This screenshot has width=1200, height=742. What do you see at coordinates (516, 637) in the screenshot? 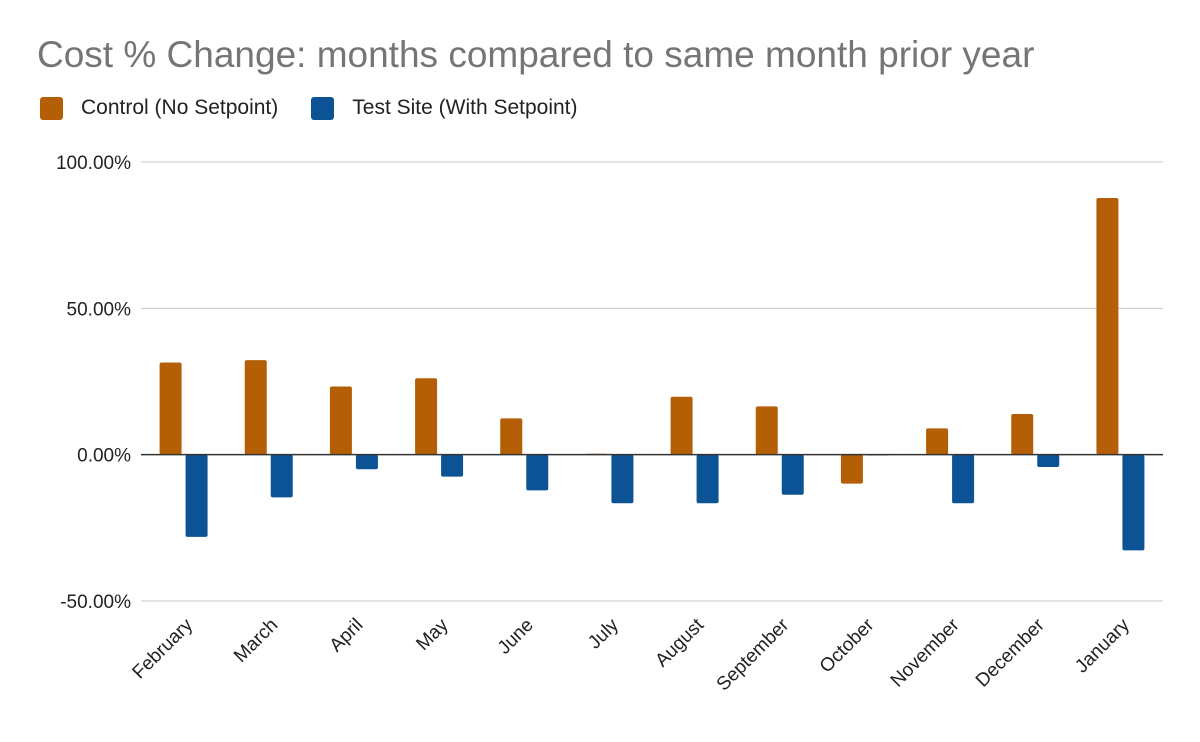
I see `x-tick-label: June` at bounding box center [516, 637].